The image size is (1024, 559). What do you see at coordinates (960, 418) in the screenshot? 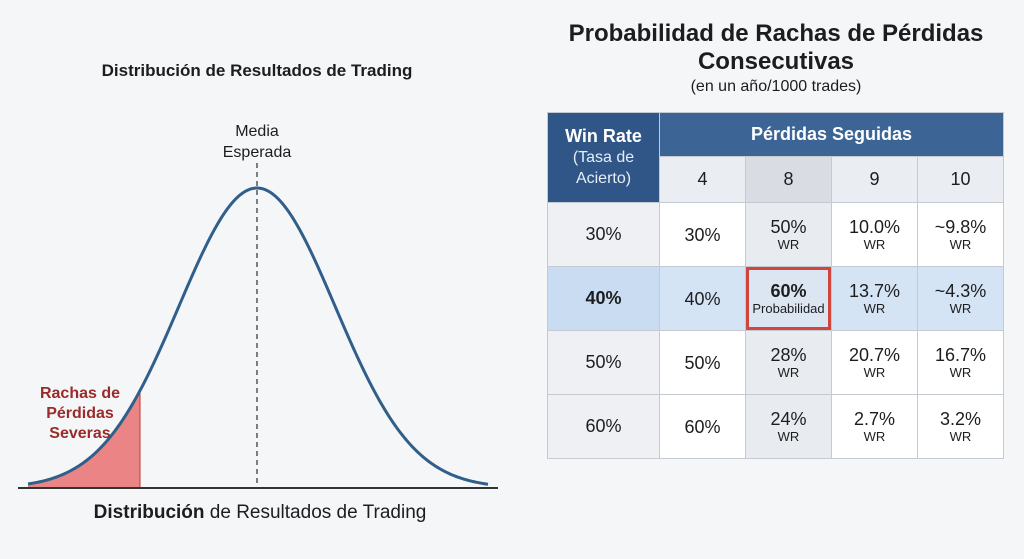
I see `cell-value: 3.2%` at bounding box center [960, 418].